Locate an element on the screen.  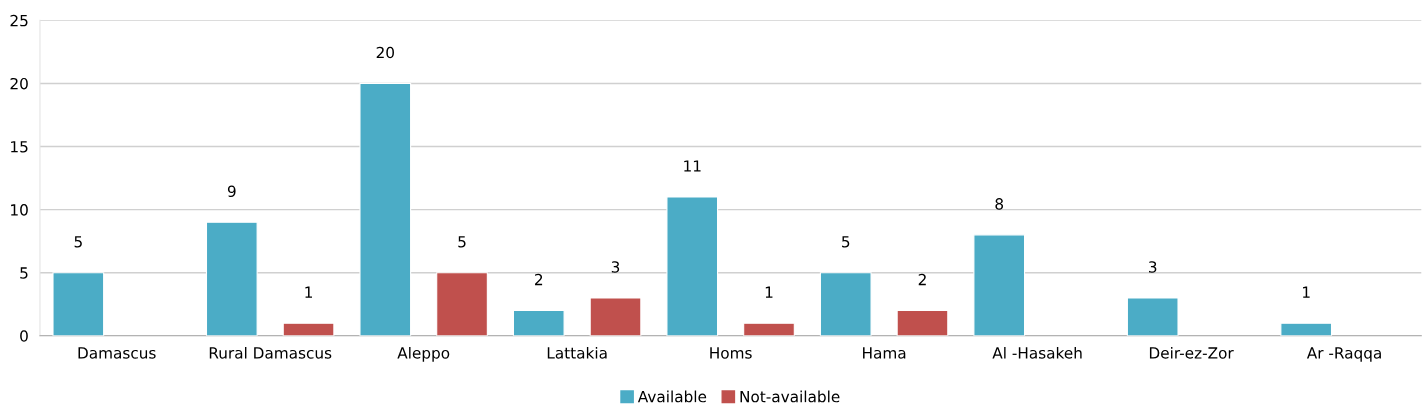
x-tick-label: Aleppo is located at coordinates (423, 354).